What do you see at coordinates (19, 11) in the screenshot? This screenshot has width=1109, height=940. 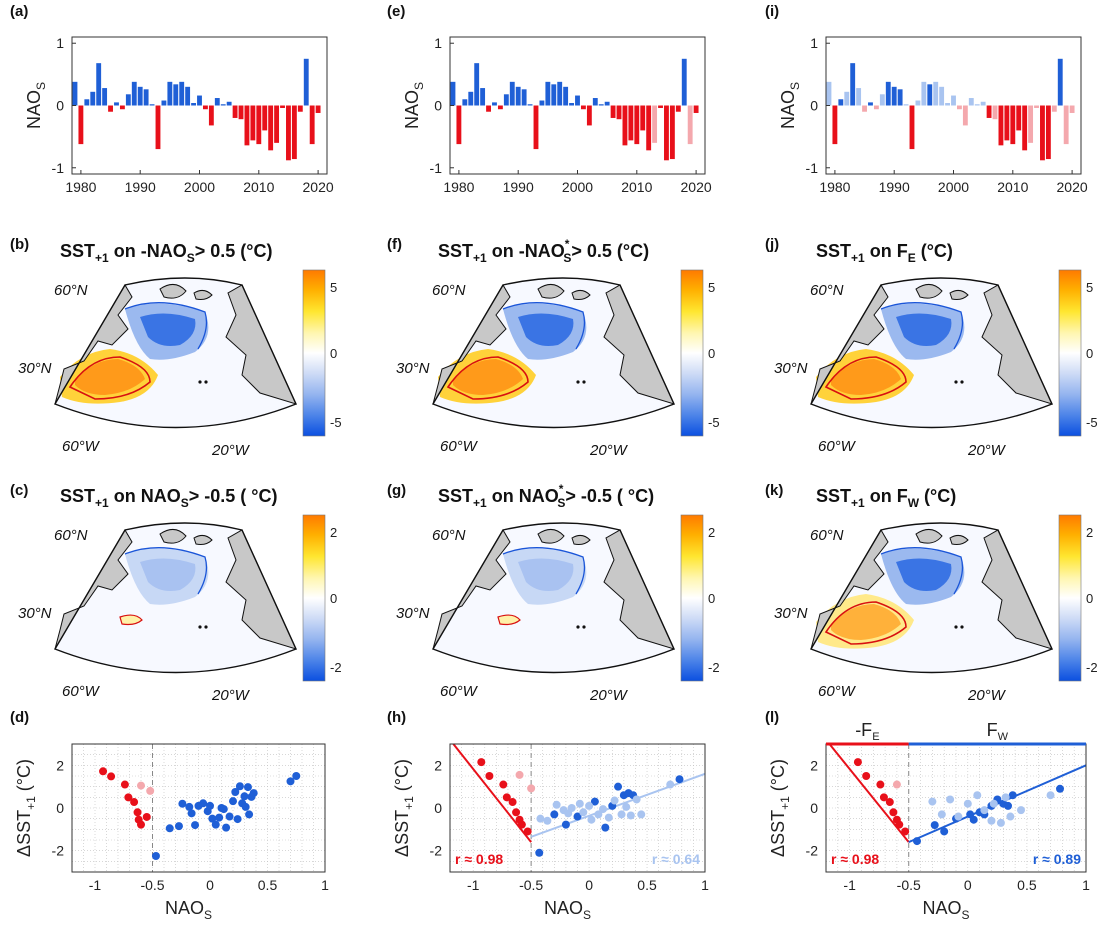 I see `panel-label-a: (a)` at bounding box center [19, 11].